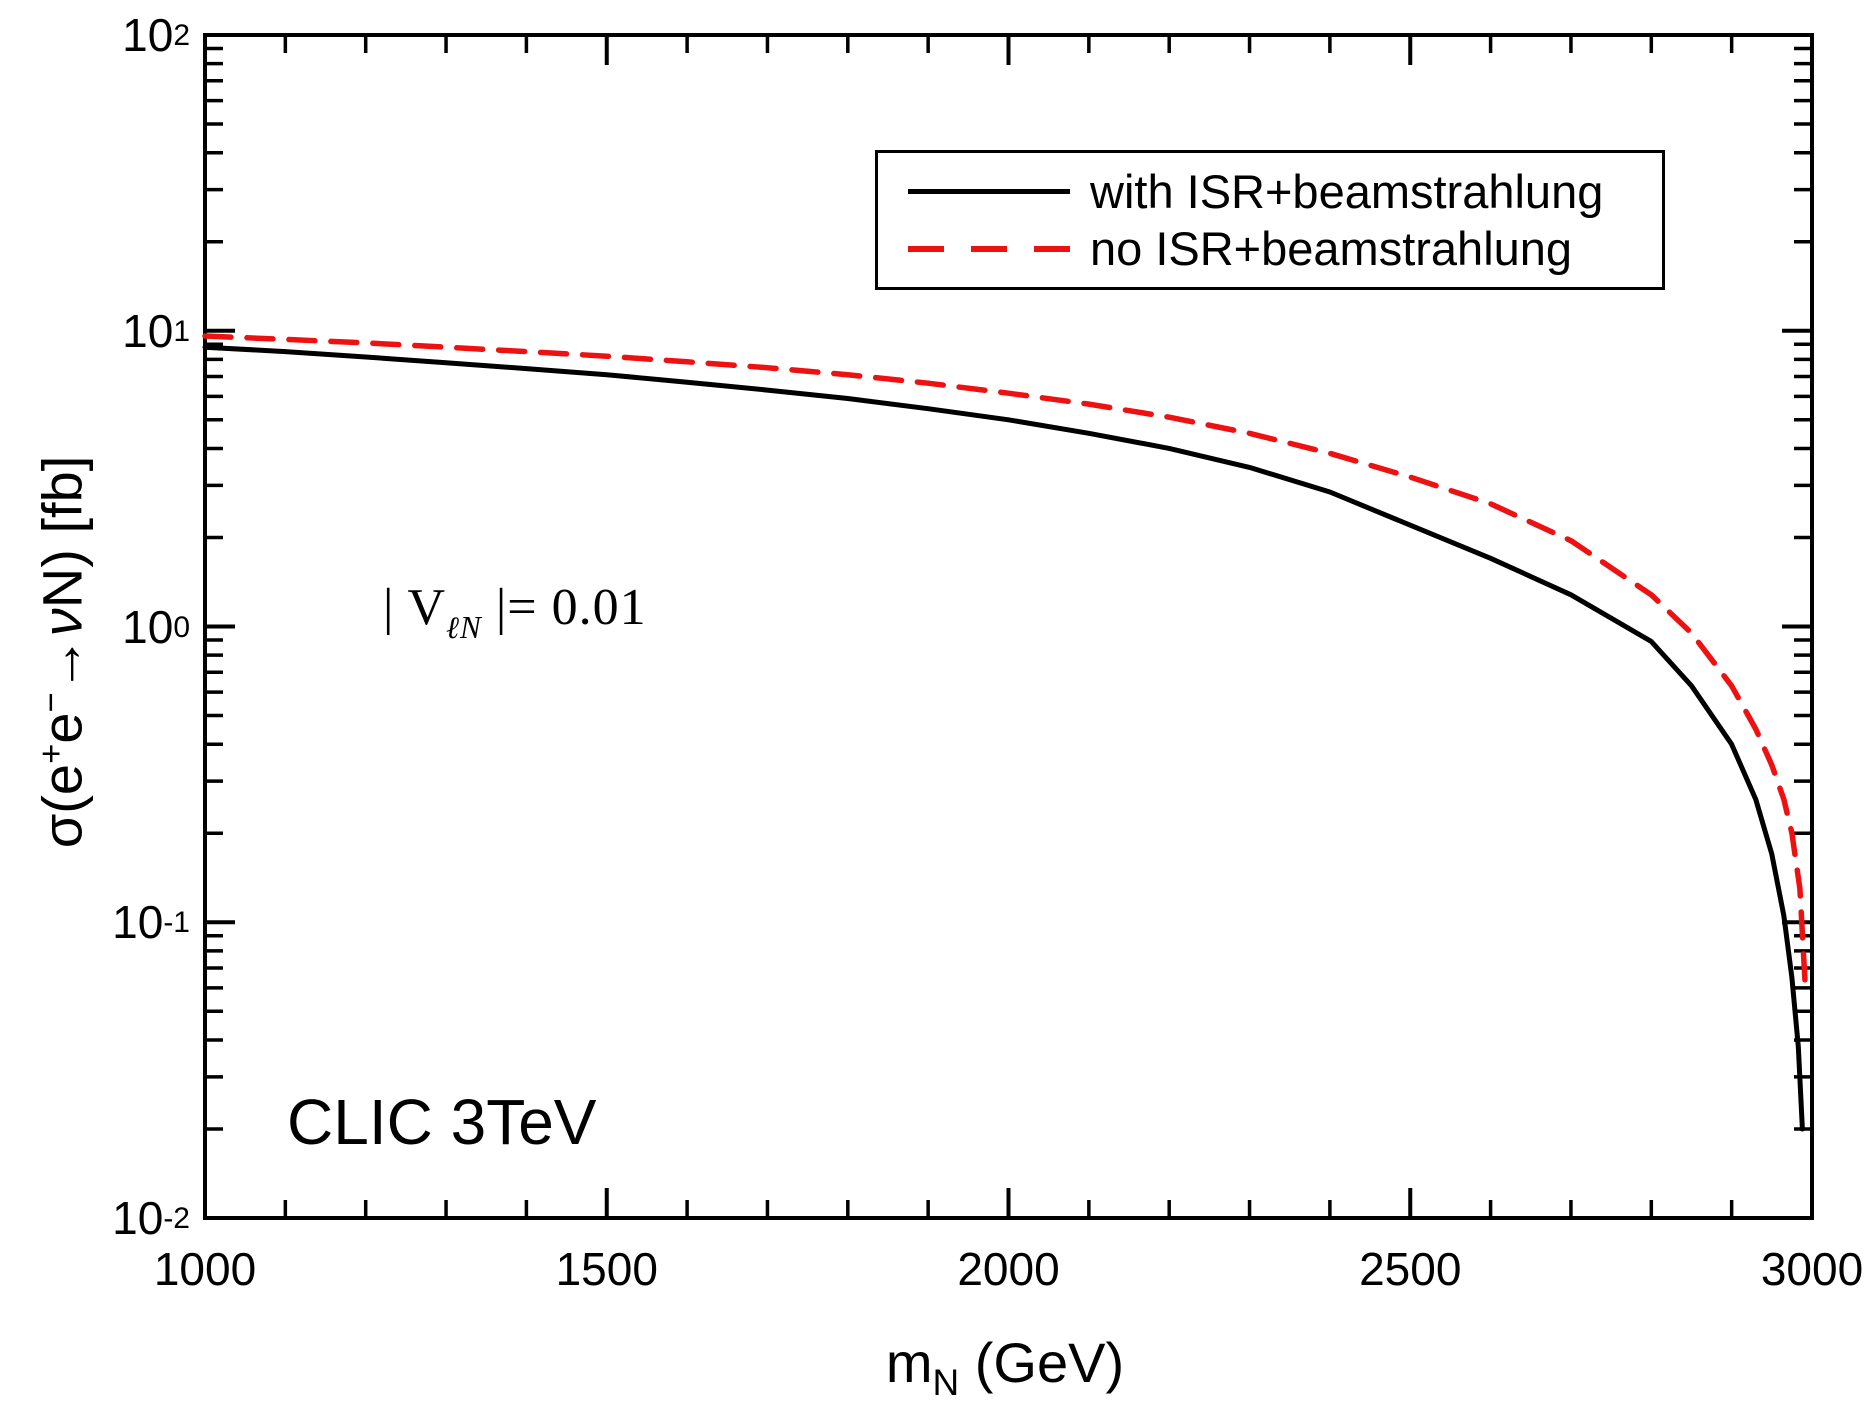 The height and width of the screenshot is (1409, 1867). Describe the element at coordinates (51, 753) in the screenshot. I see `text-segment: +` at that location.